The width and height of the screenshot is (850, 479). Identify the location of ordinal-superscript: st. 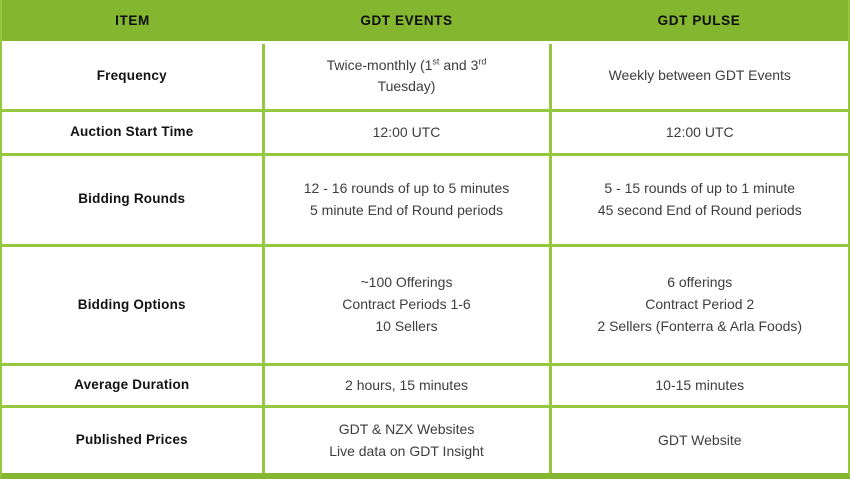
(436, 60).